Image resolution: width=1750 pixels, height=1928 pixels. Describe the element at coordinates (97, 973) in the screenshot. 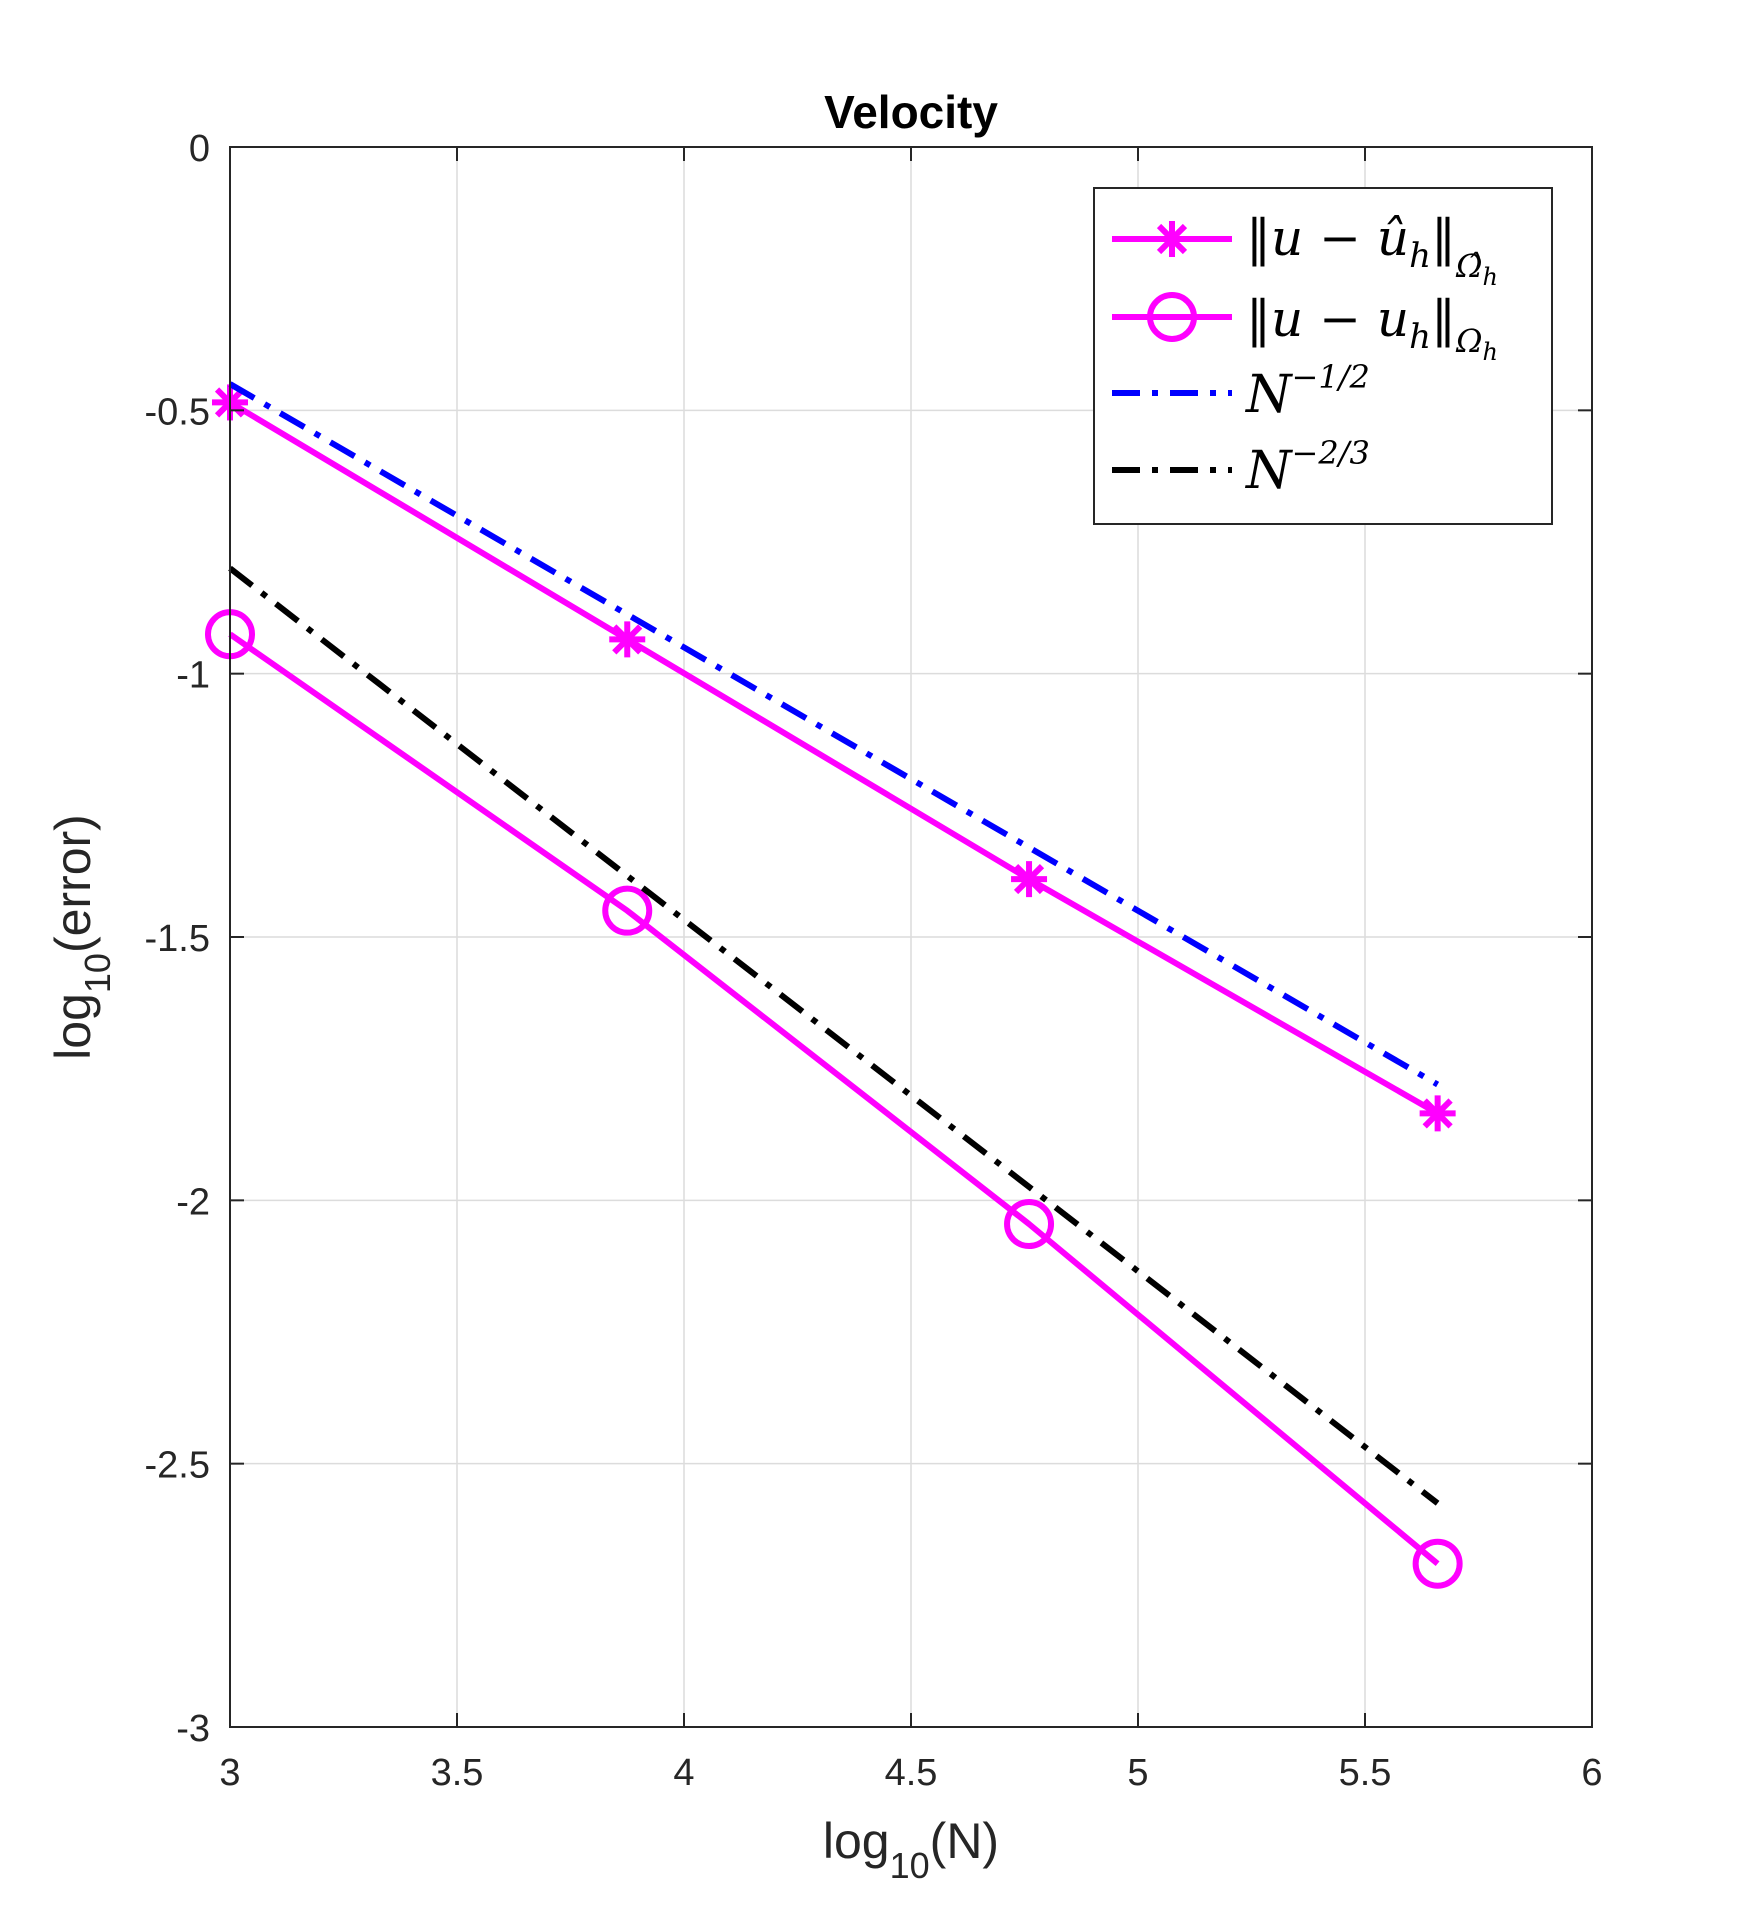

I see `y-axis-label-sub: 10` at that location.